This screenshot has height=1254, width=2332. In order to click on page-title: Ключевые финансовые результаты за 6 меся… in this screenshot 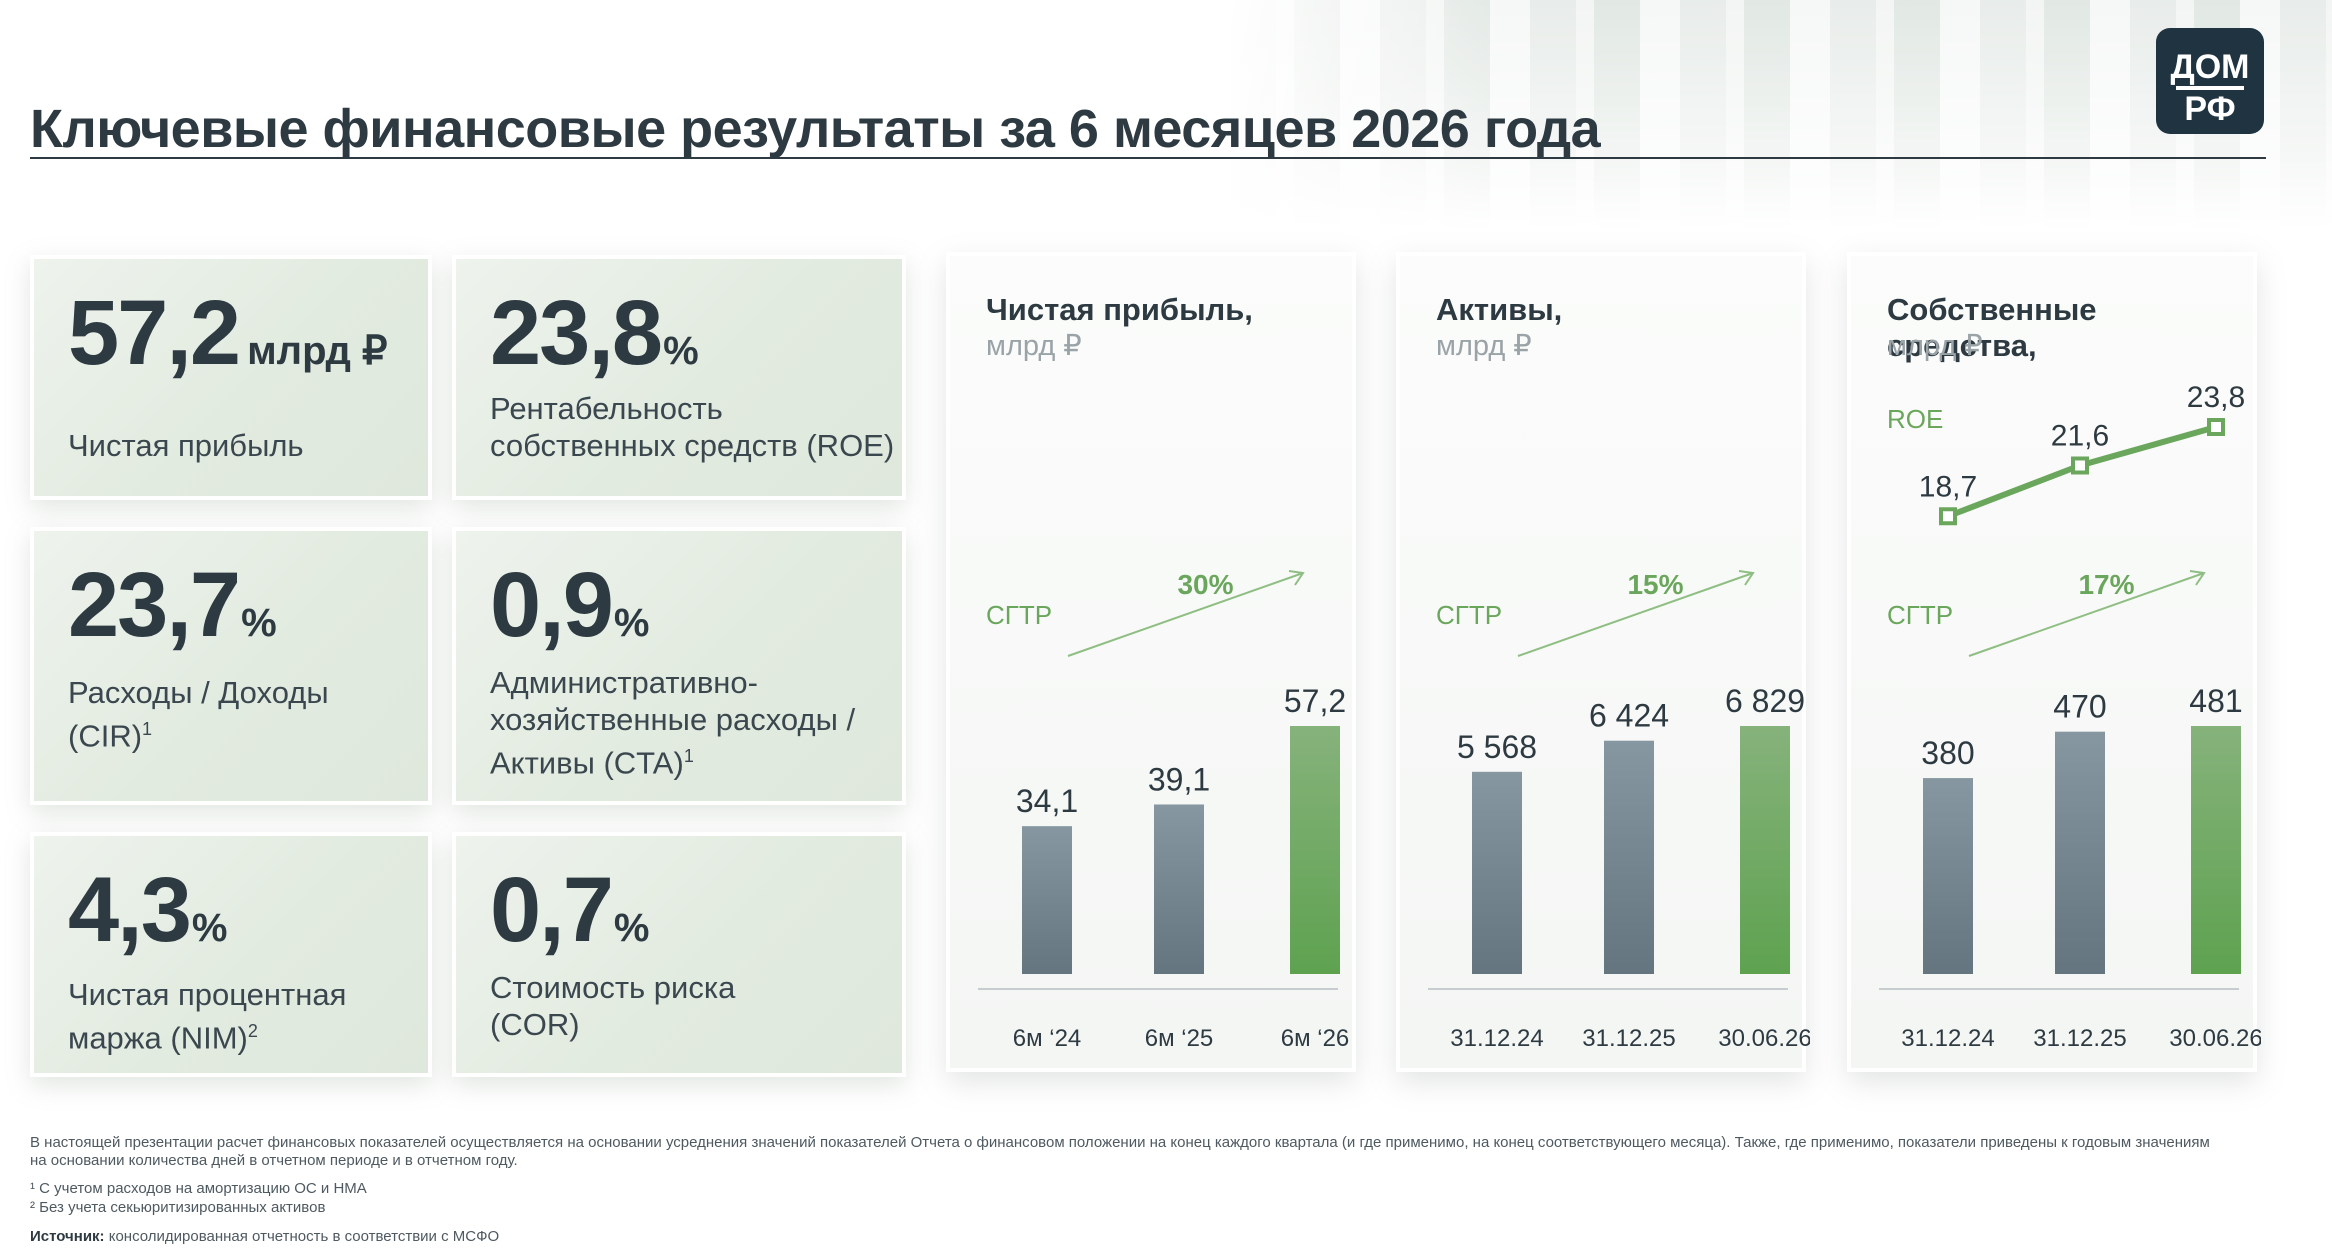, I will do `click(815, 129)`.